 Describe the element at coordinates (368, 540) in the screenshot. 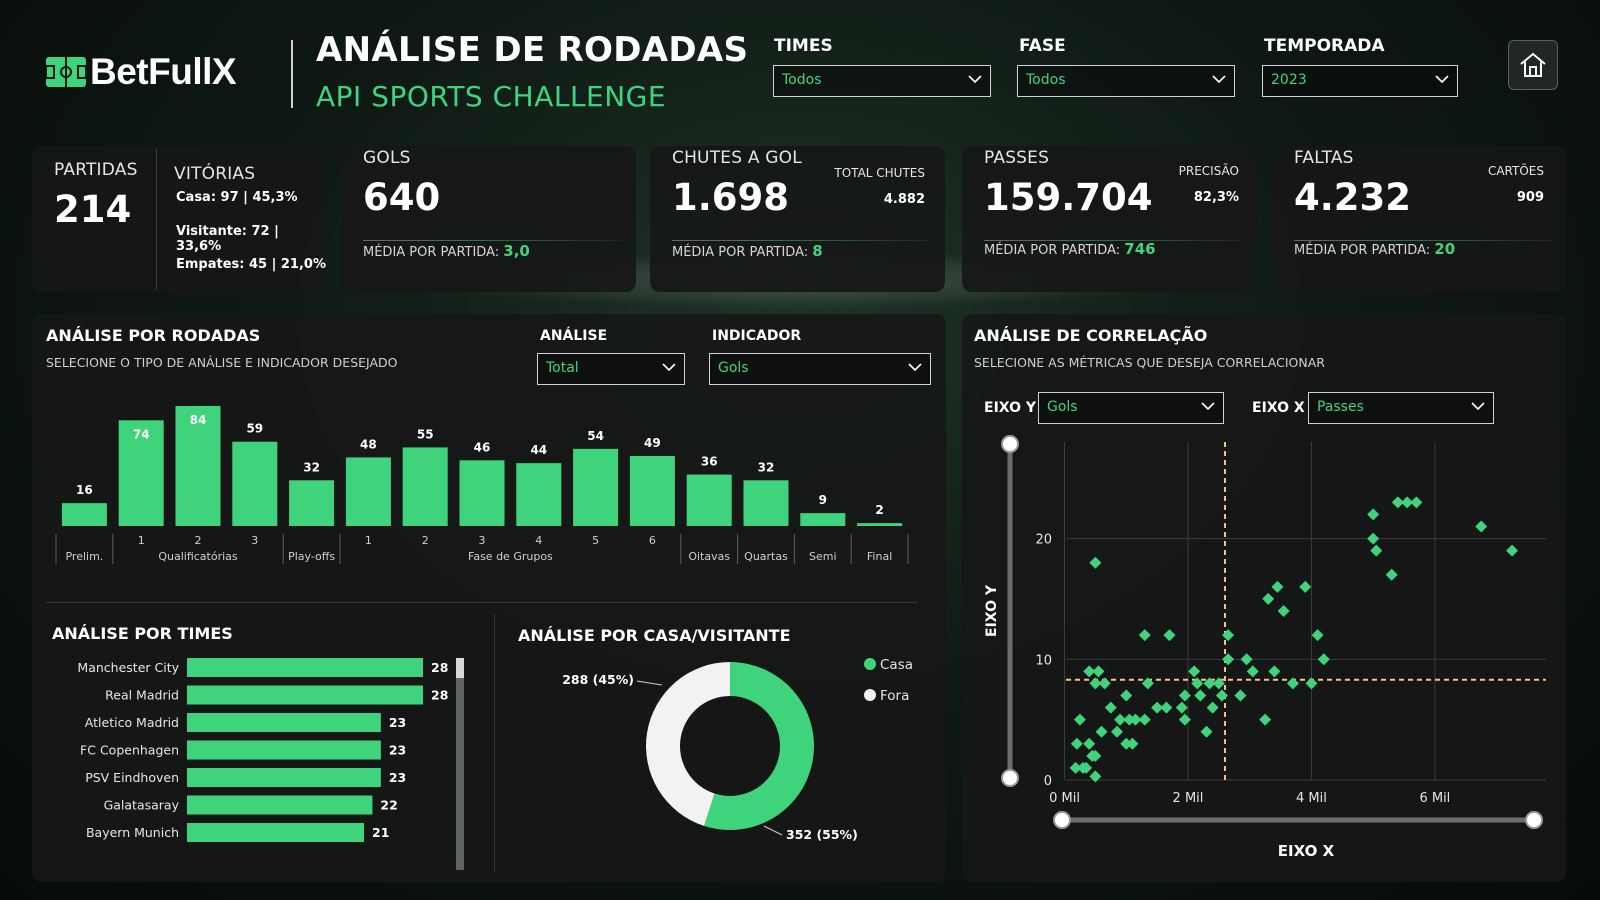

I see `category-tick-label: 1` at that location.